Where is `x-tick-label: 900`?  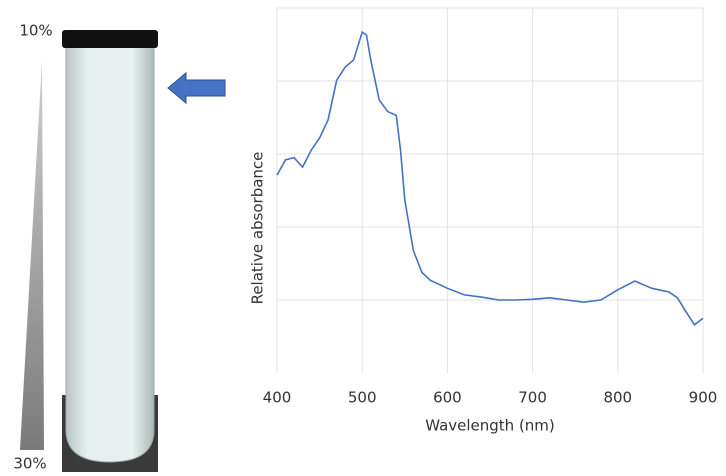 x-tick-label: 900 is located at coordinates (703, 398).